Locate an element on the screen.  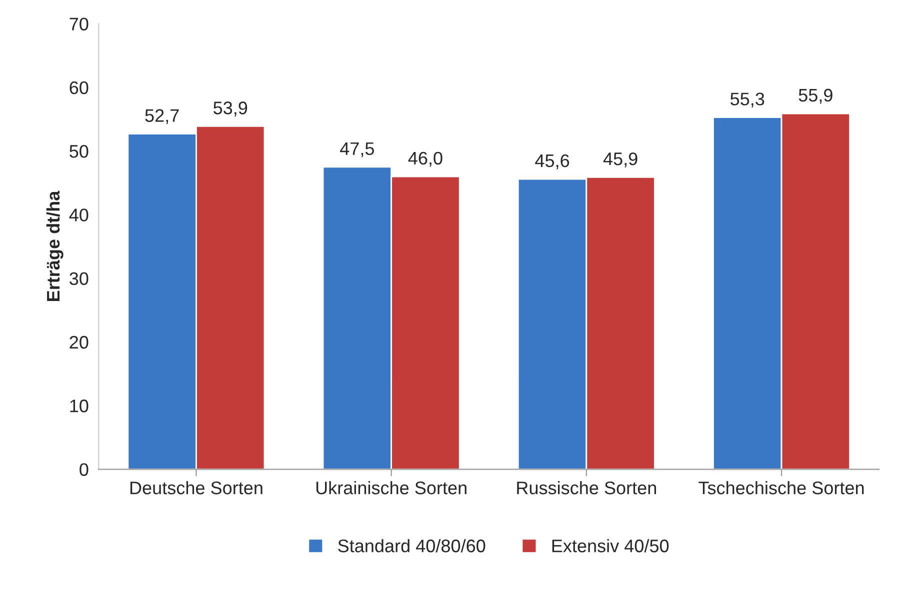
x-tick-label: Russische Sorten is located at coordinates (586, 487).